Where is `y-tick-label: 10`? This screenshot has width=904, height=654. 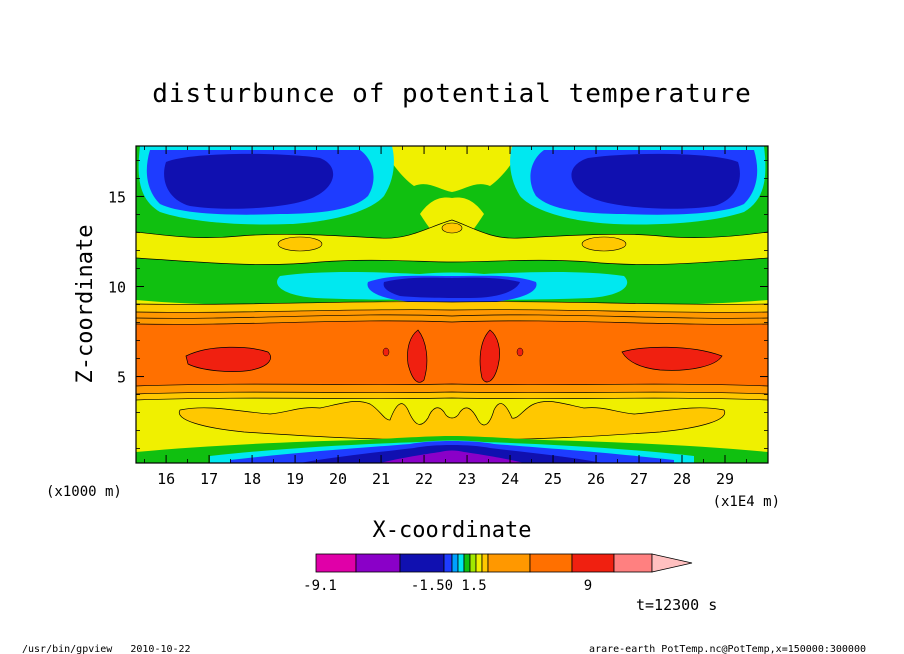 y-tick-label: 10 is located at coordinates (117, 287).